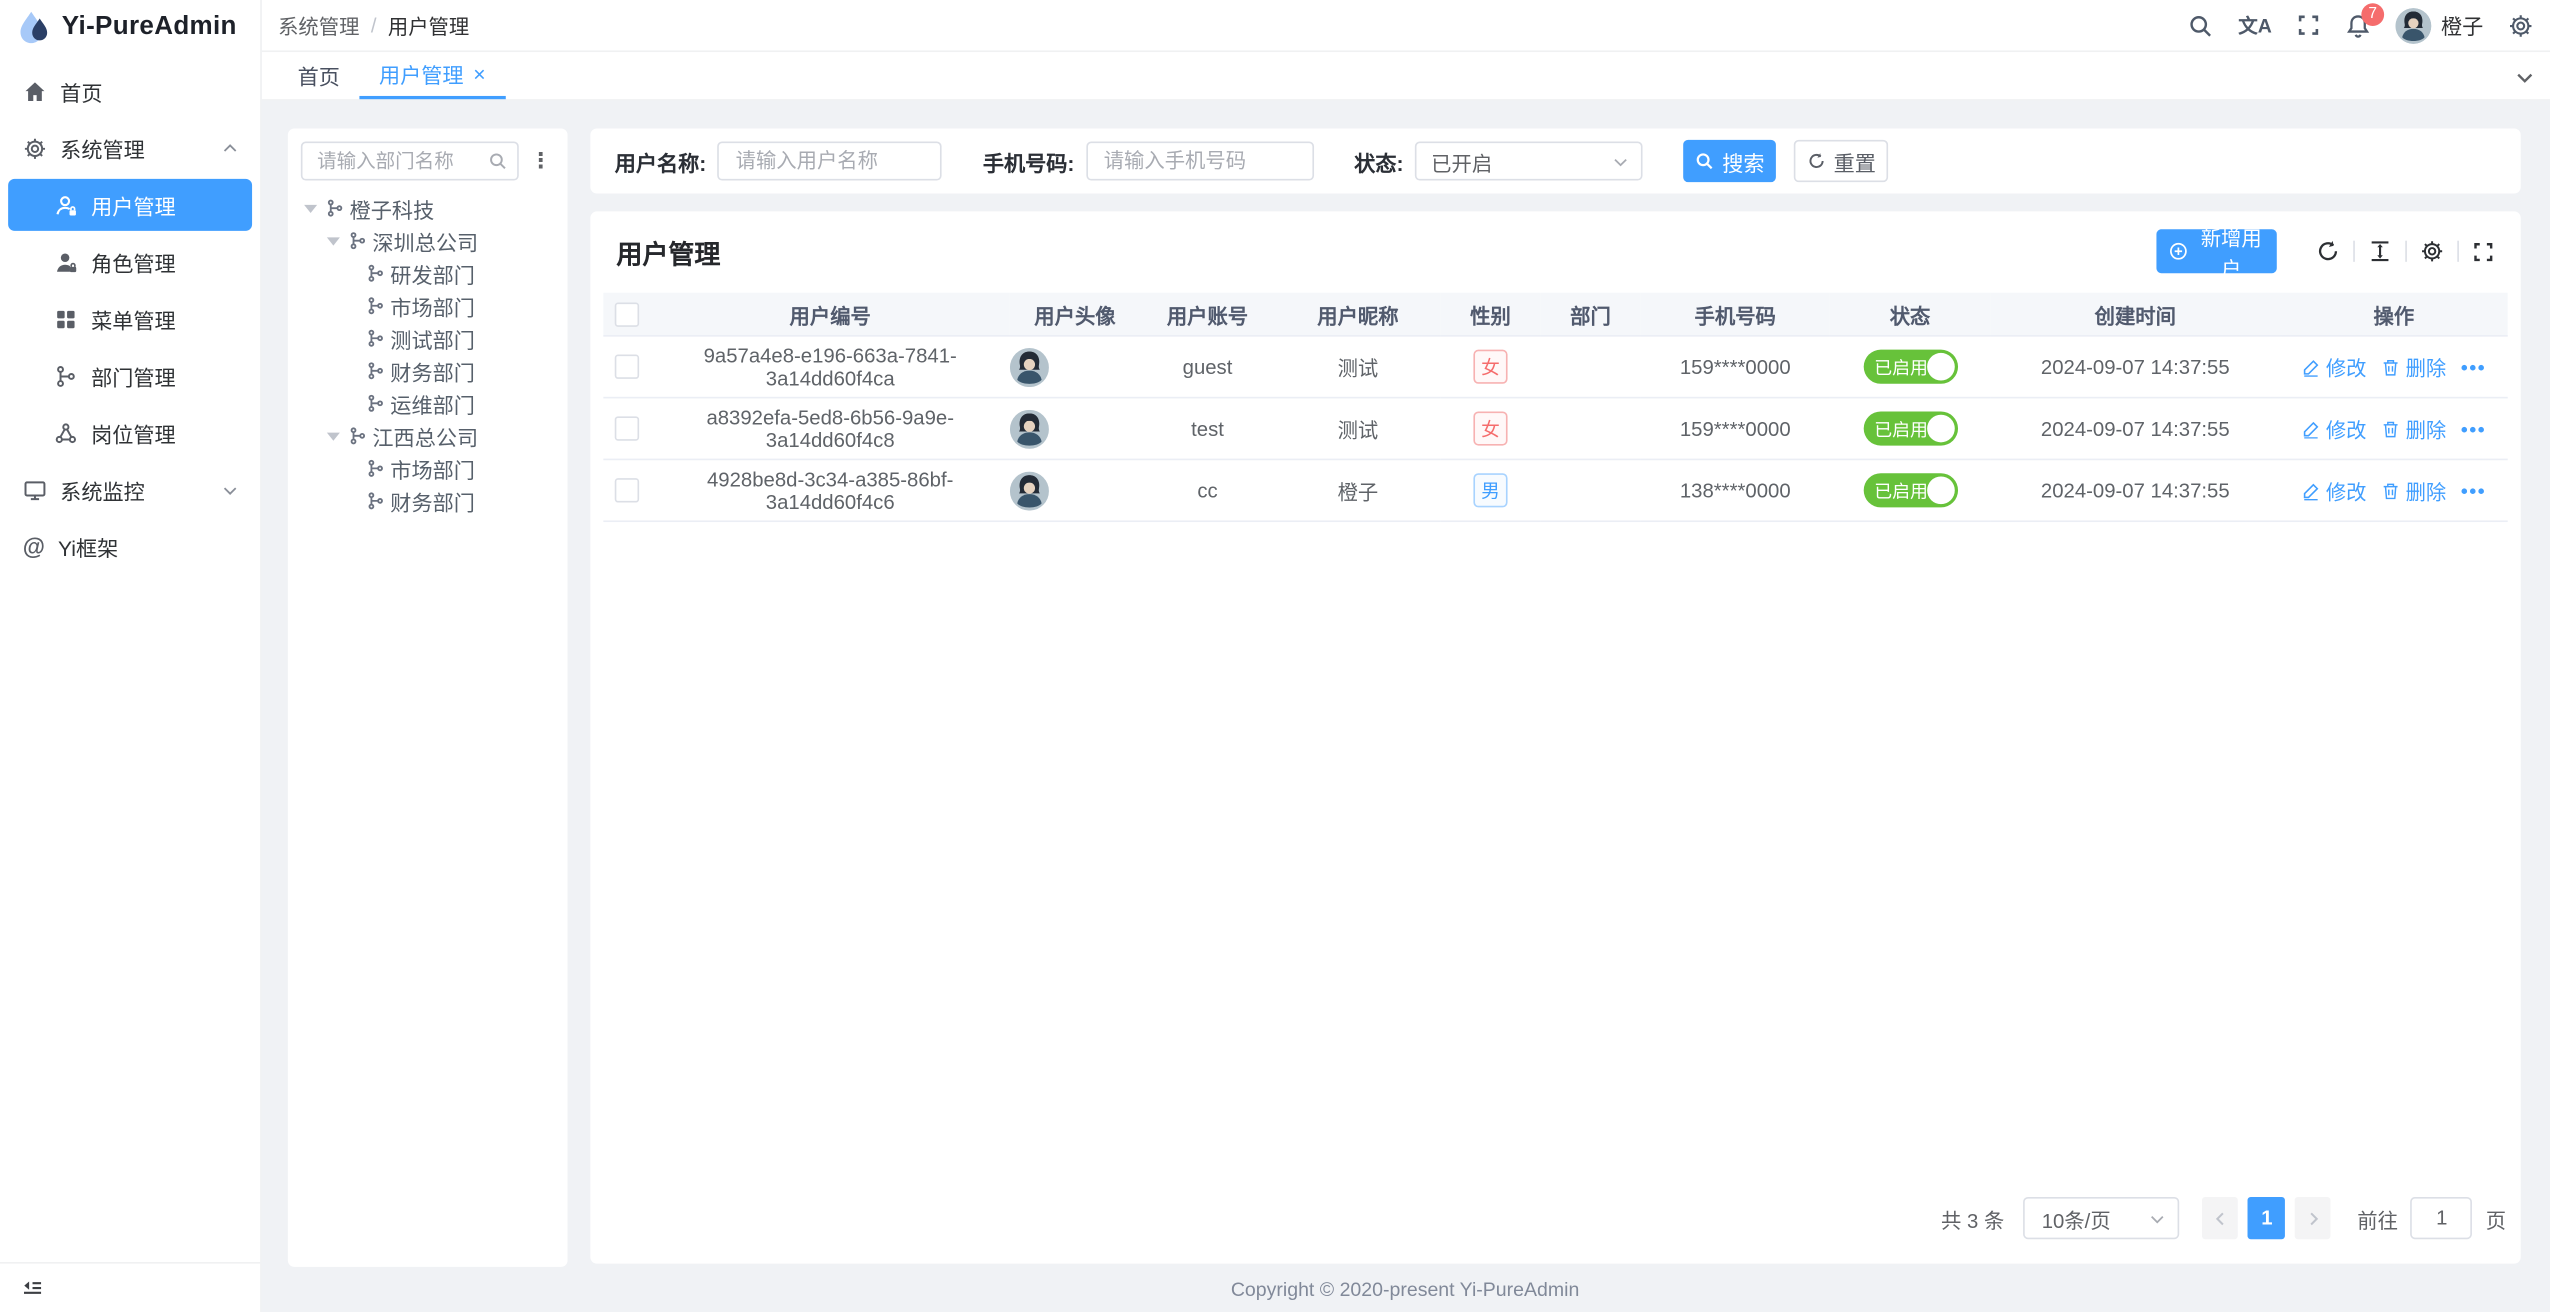 This screenshot has width=2550, height=1312. Describe the element at coordinates (133, 206) in the screenshot. I see `sidebar-item-label: 用户管理` at that location.